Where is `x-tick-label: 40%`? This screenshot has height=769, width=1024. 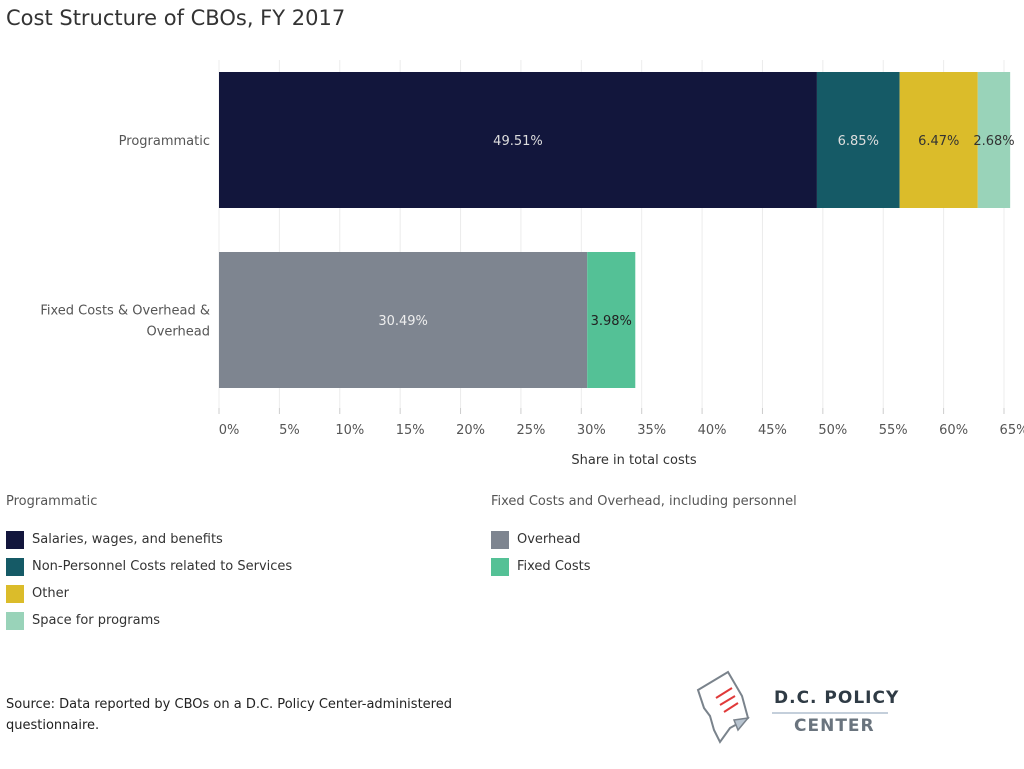
x-tick-label: 40% is located at coordinates (712, 430).